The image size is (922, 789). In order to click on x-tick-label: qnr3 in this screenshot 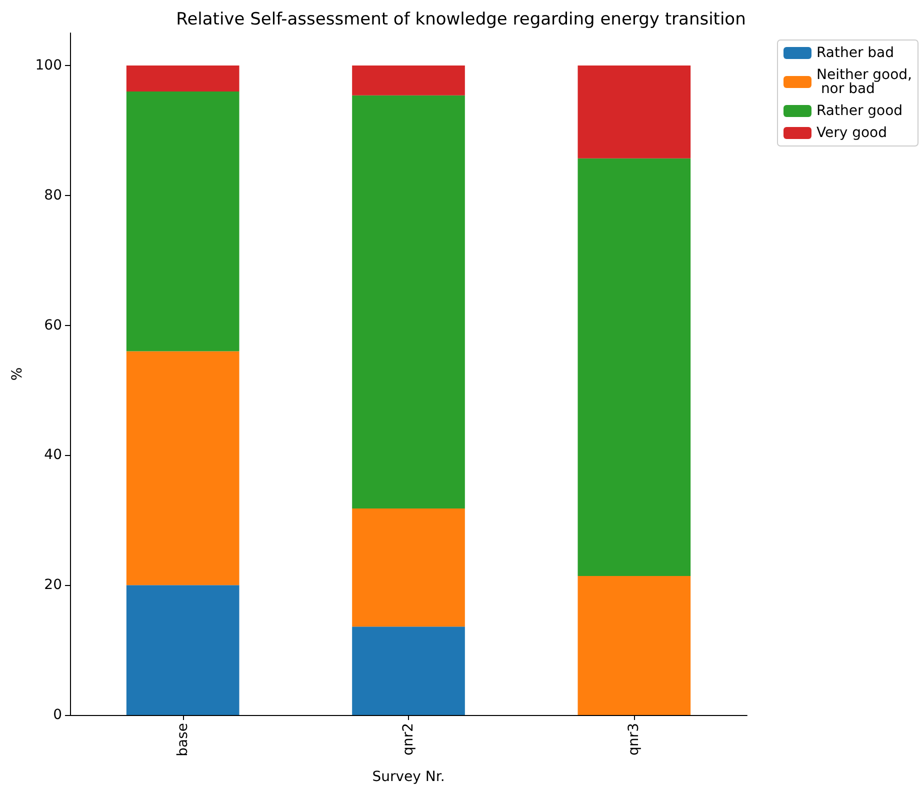, I will do `click(634, 739)`.